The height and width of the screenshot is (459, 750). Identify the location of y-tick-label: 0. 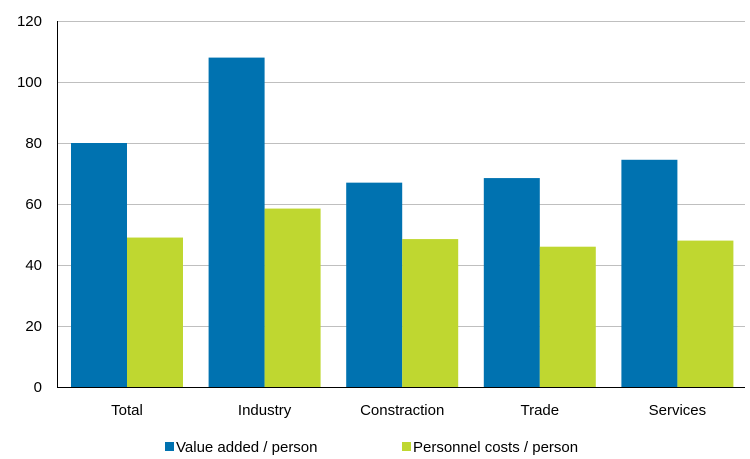
(38, 387).